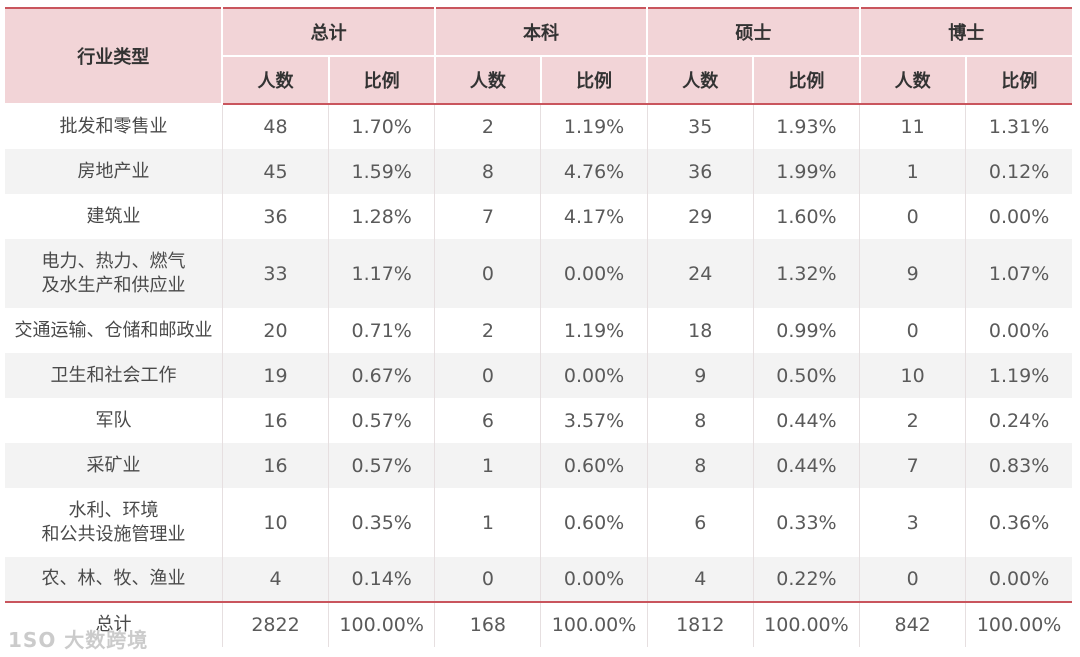 Image resolution: width=1080 pixels, height=657 pixels. What do you see at coordinates (1018, 624) in the screenshot?
I see `doctor-ratio-cell: 100.00%` at bounding box center [1018, 624].